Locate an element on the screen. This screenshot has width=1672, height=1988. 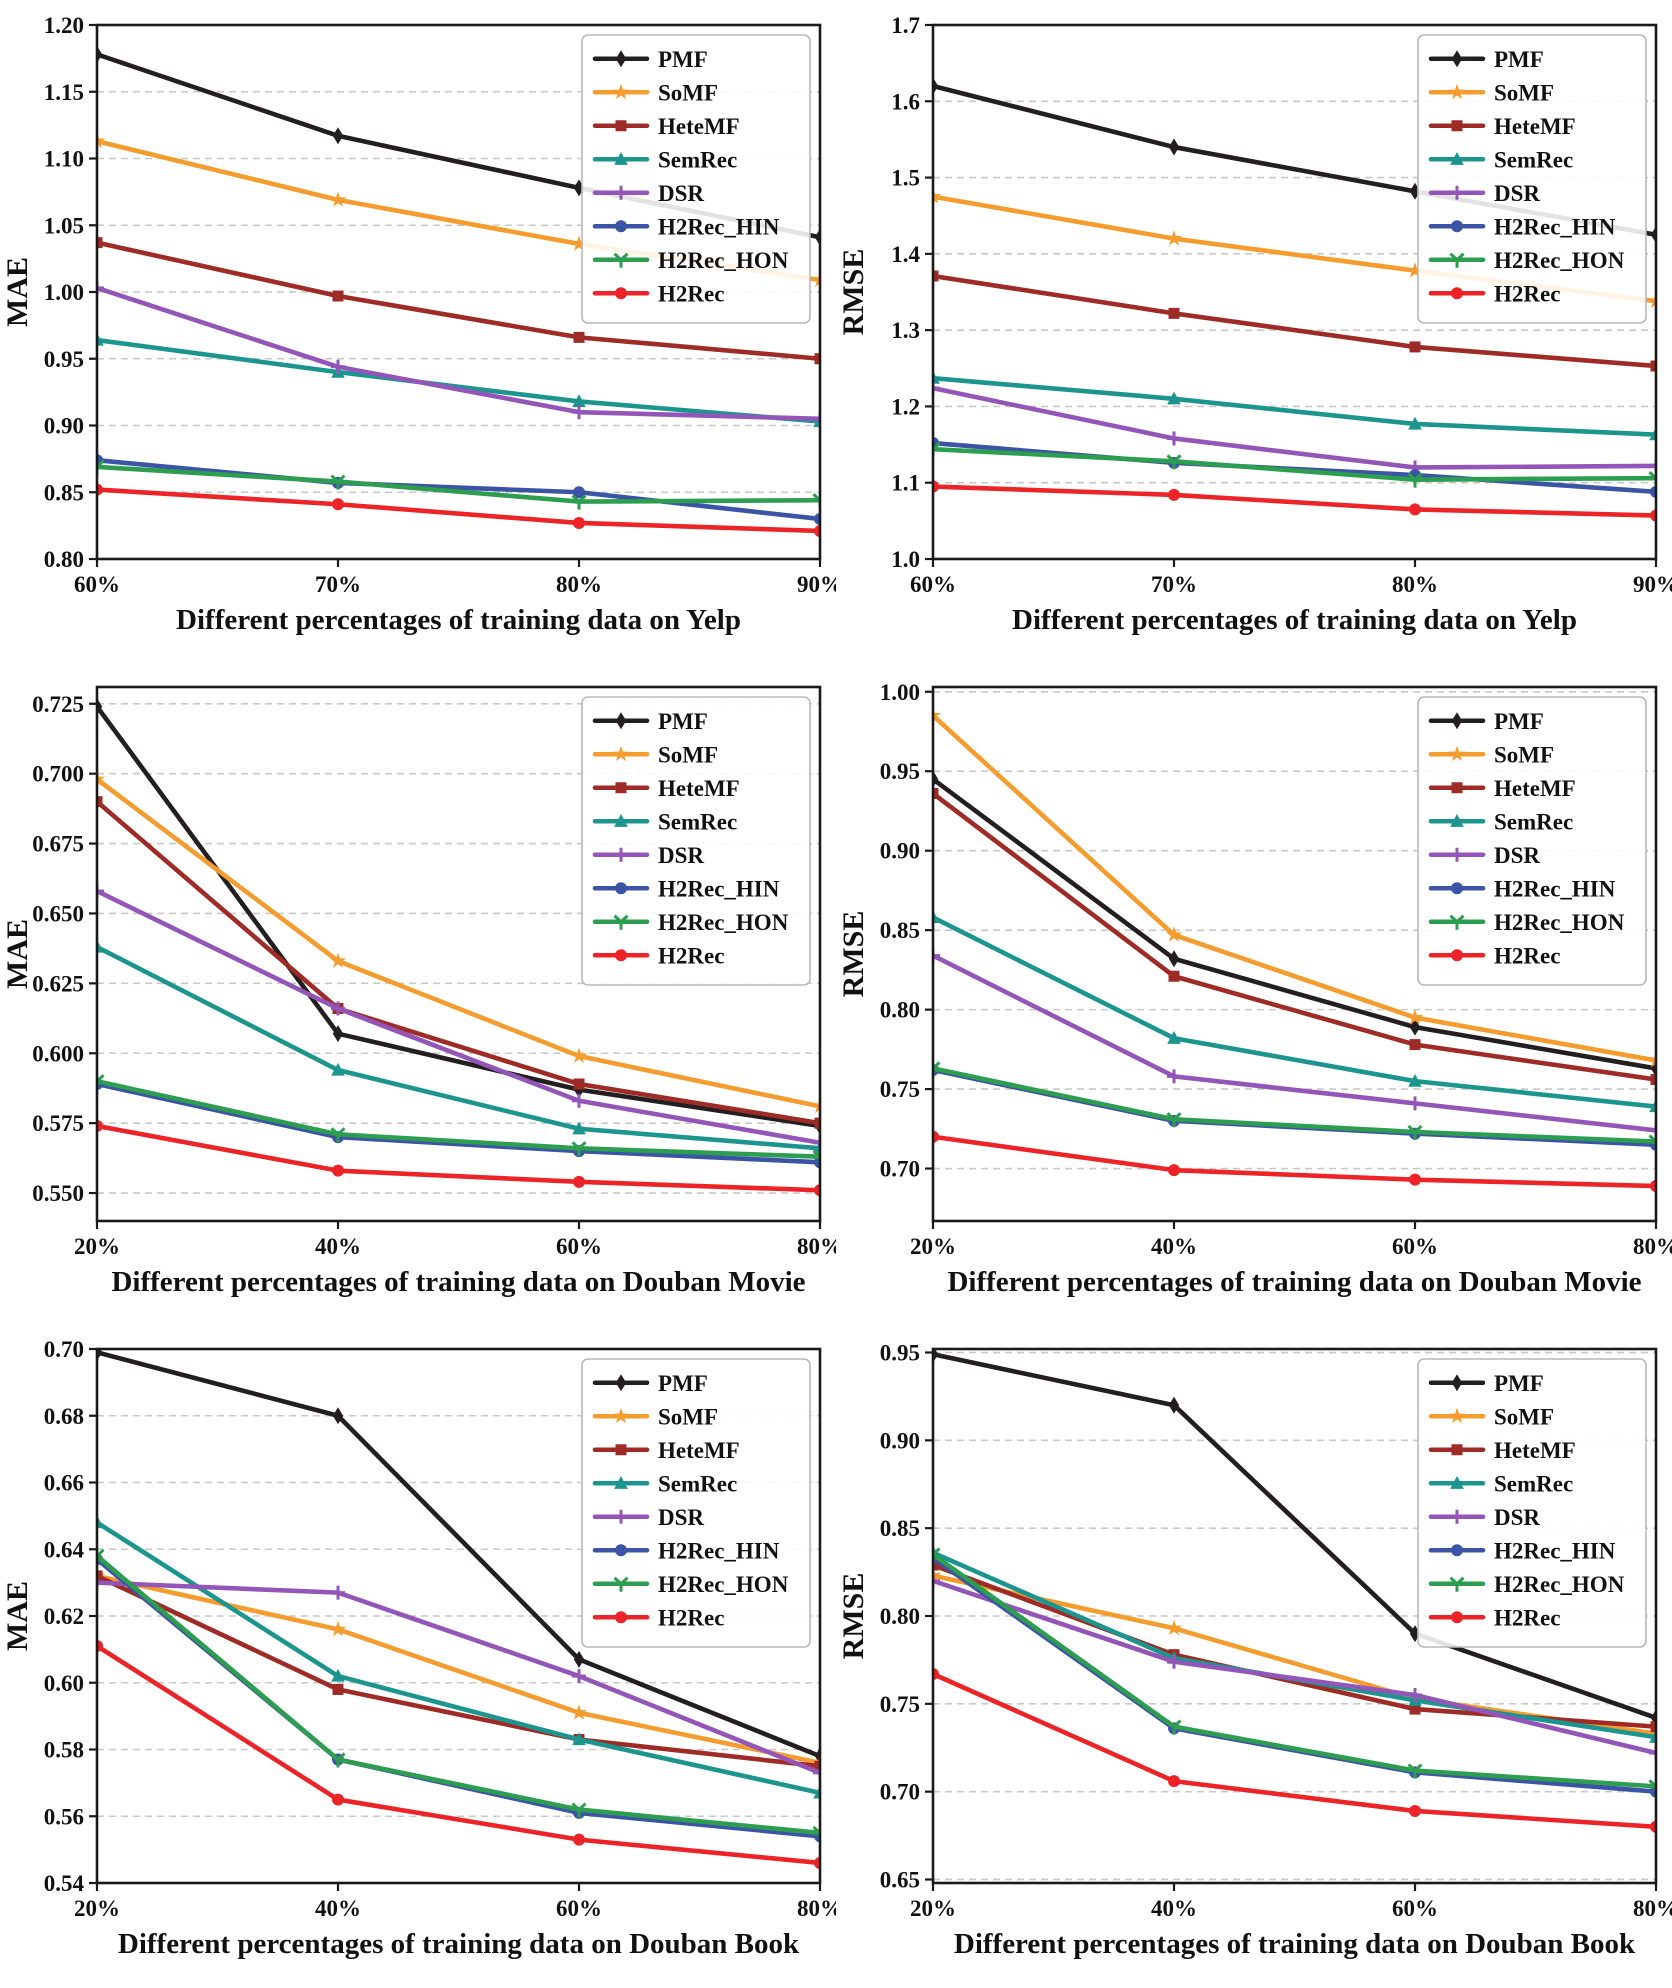
y-axis-label: RMSE is located at coordinates (853, 1616).